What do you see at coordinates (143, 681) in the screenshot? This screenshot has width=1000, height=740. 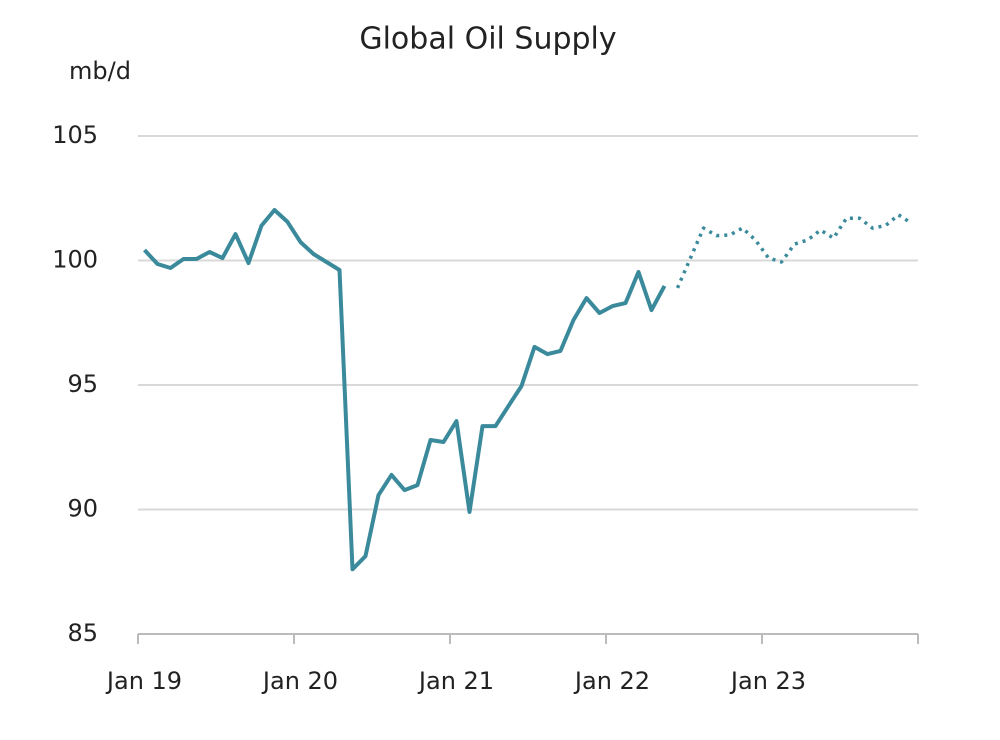 I see `x-tick-label: Jan 19` at bounding box center [143, 681].